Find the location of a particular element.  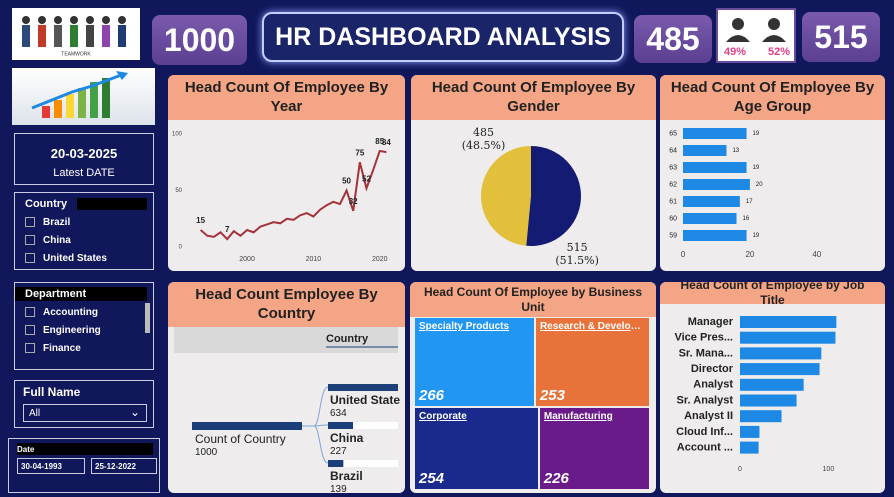

slicer-option: China is located at coordinates (84, 240).